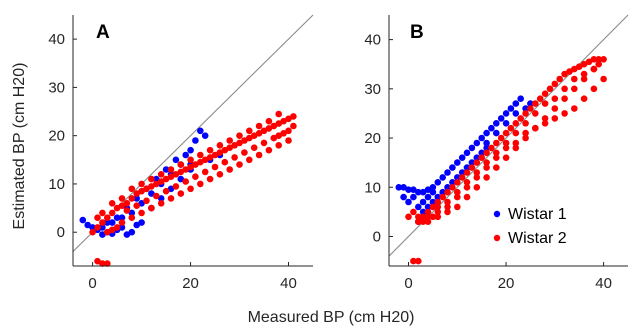 This screenshot has width=631, height=328. I want to click on legend: Wistar 1 Wistar 2, so click(530, 226).